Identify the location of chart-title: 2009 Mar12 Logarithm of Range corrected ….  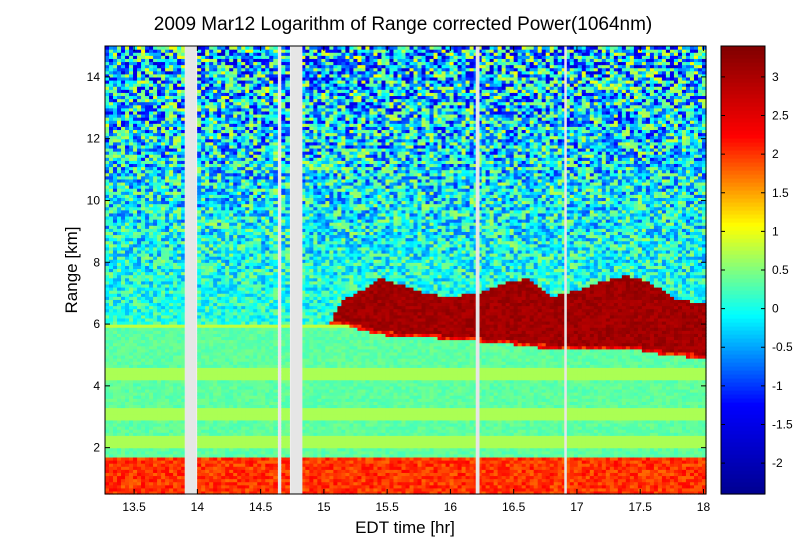
(403, 24).